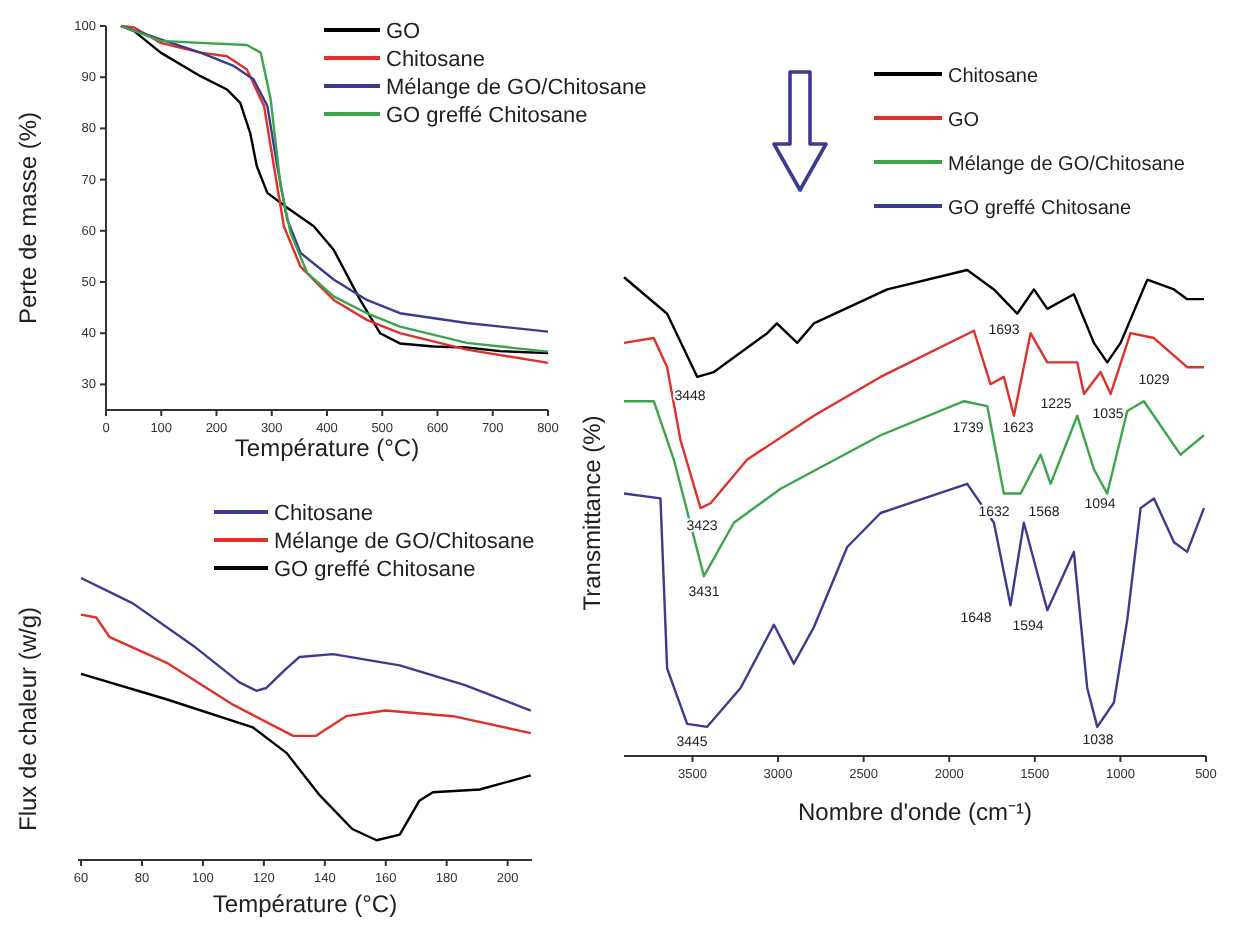 Image resolution: width=1238 pixels, height=932 pixels. Describe the element at coordinates (28, 719) in the screenshot. I see `y-axis-title: Flux de chaleur (w/g)` at that location.